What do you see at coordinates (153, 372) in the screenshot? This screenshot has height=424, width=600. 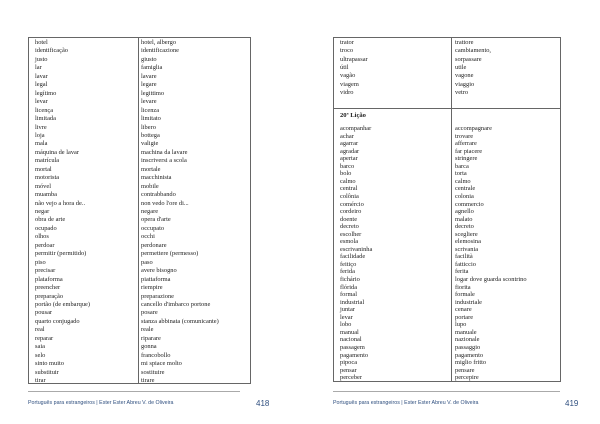 I see `italian-term: sostituire` at bounding box center [153, 372].